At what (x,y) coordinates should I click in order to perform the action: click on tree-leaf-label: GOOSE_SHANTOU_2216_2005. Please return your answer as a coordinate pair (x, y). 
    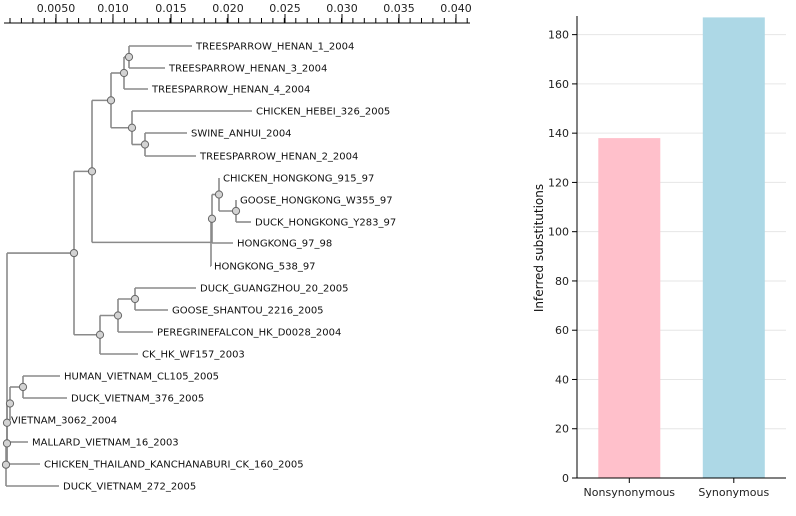
    Looking at the image, I should click on (248, 311).